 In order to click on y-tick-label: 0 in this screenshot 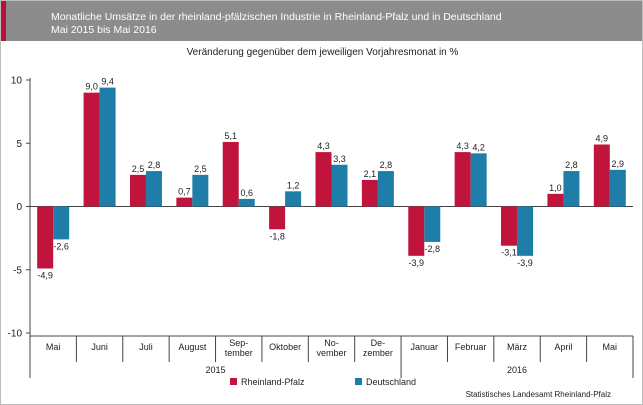, I will do `click(19, 207)`.